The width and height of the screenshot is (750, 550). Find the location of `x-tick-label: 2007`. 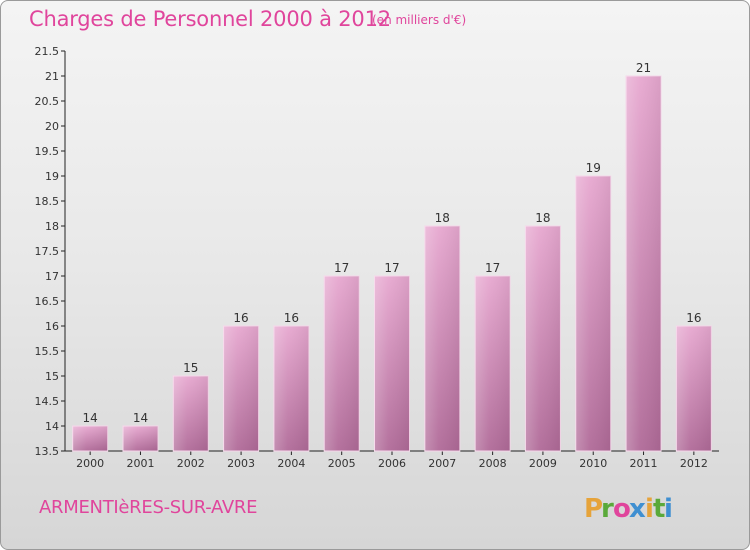

x-tick-label: 2007 is located at coordinates (442, 463).